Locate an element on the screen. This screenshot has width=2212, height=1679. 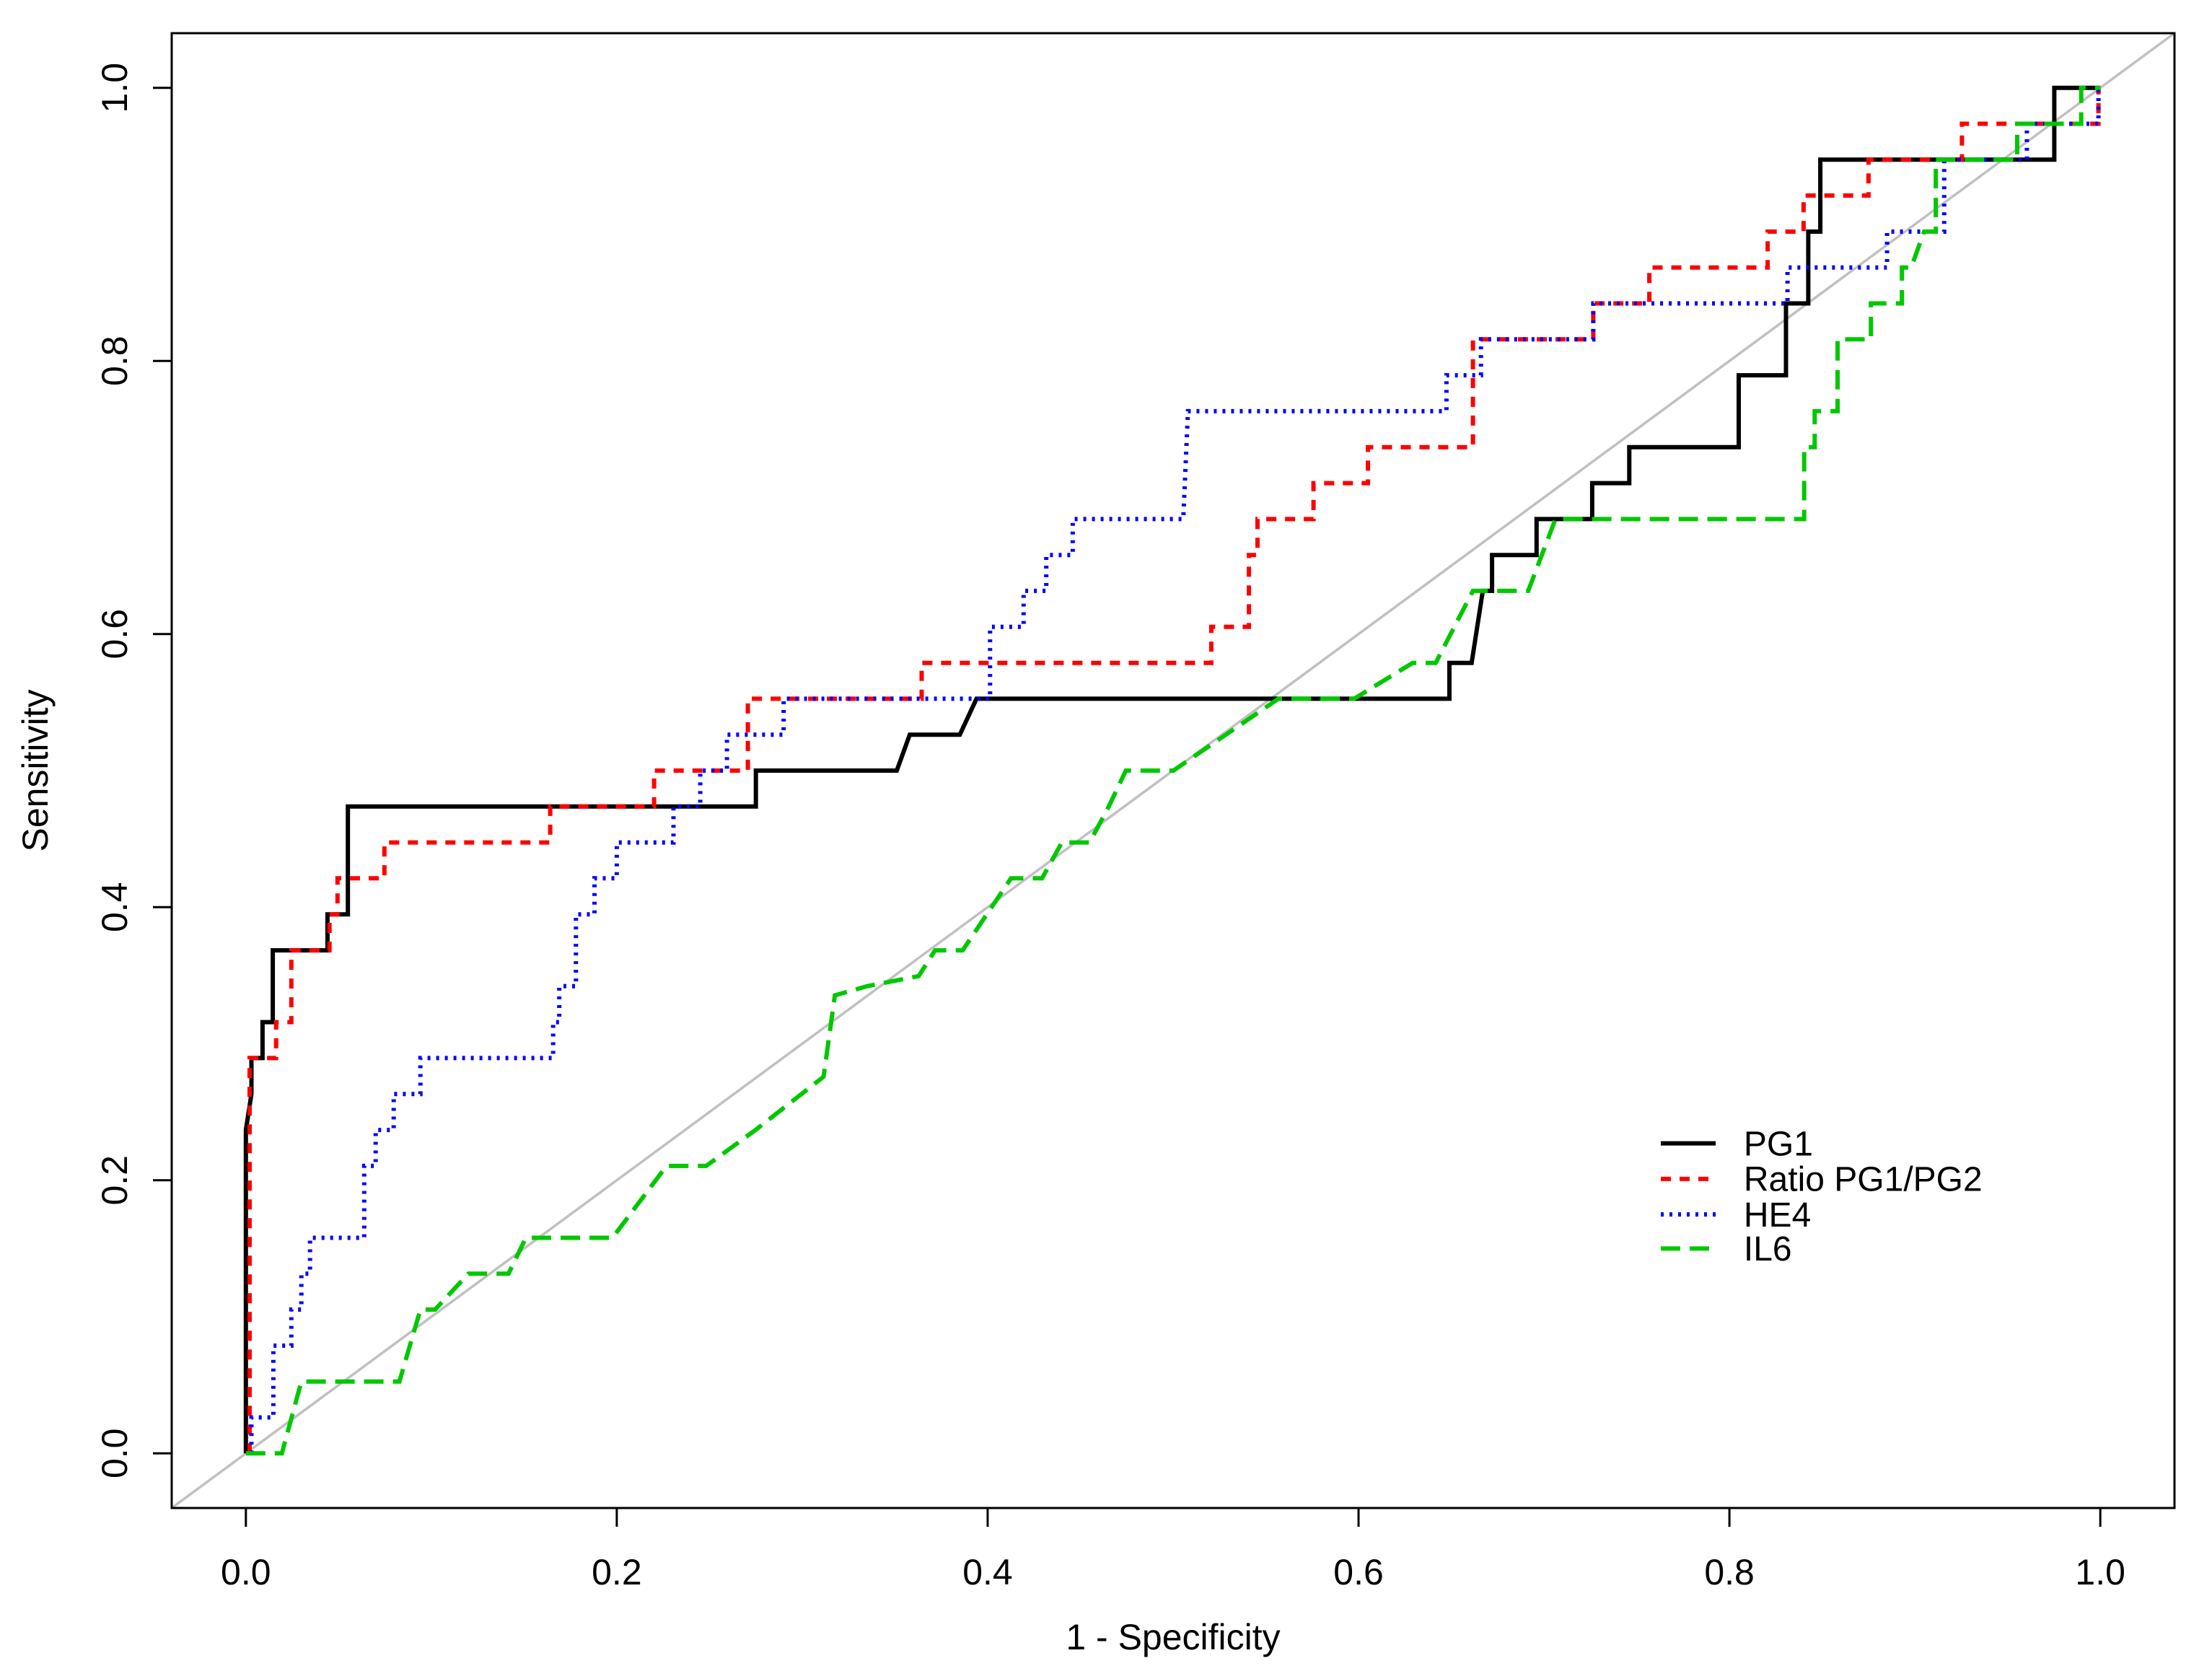
x-tick-label-0.0: 0.0 is located at coordinates (246, 1572).